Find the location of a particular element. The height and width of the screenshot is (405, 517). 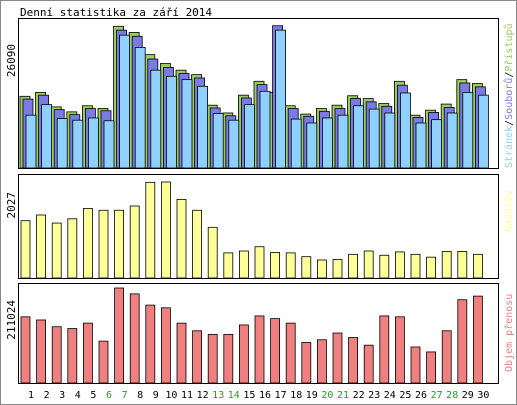

x-tick-label-26: 26 is located at coordinates (421, 395).